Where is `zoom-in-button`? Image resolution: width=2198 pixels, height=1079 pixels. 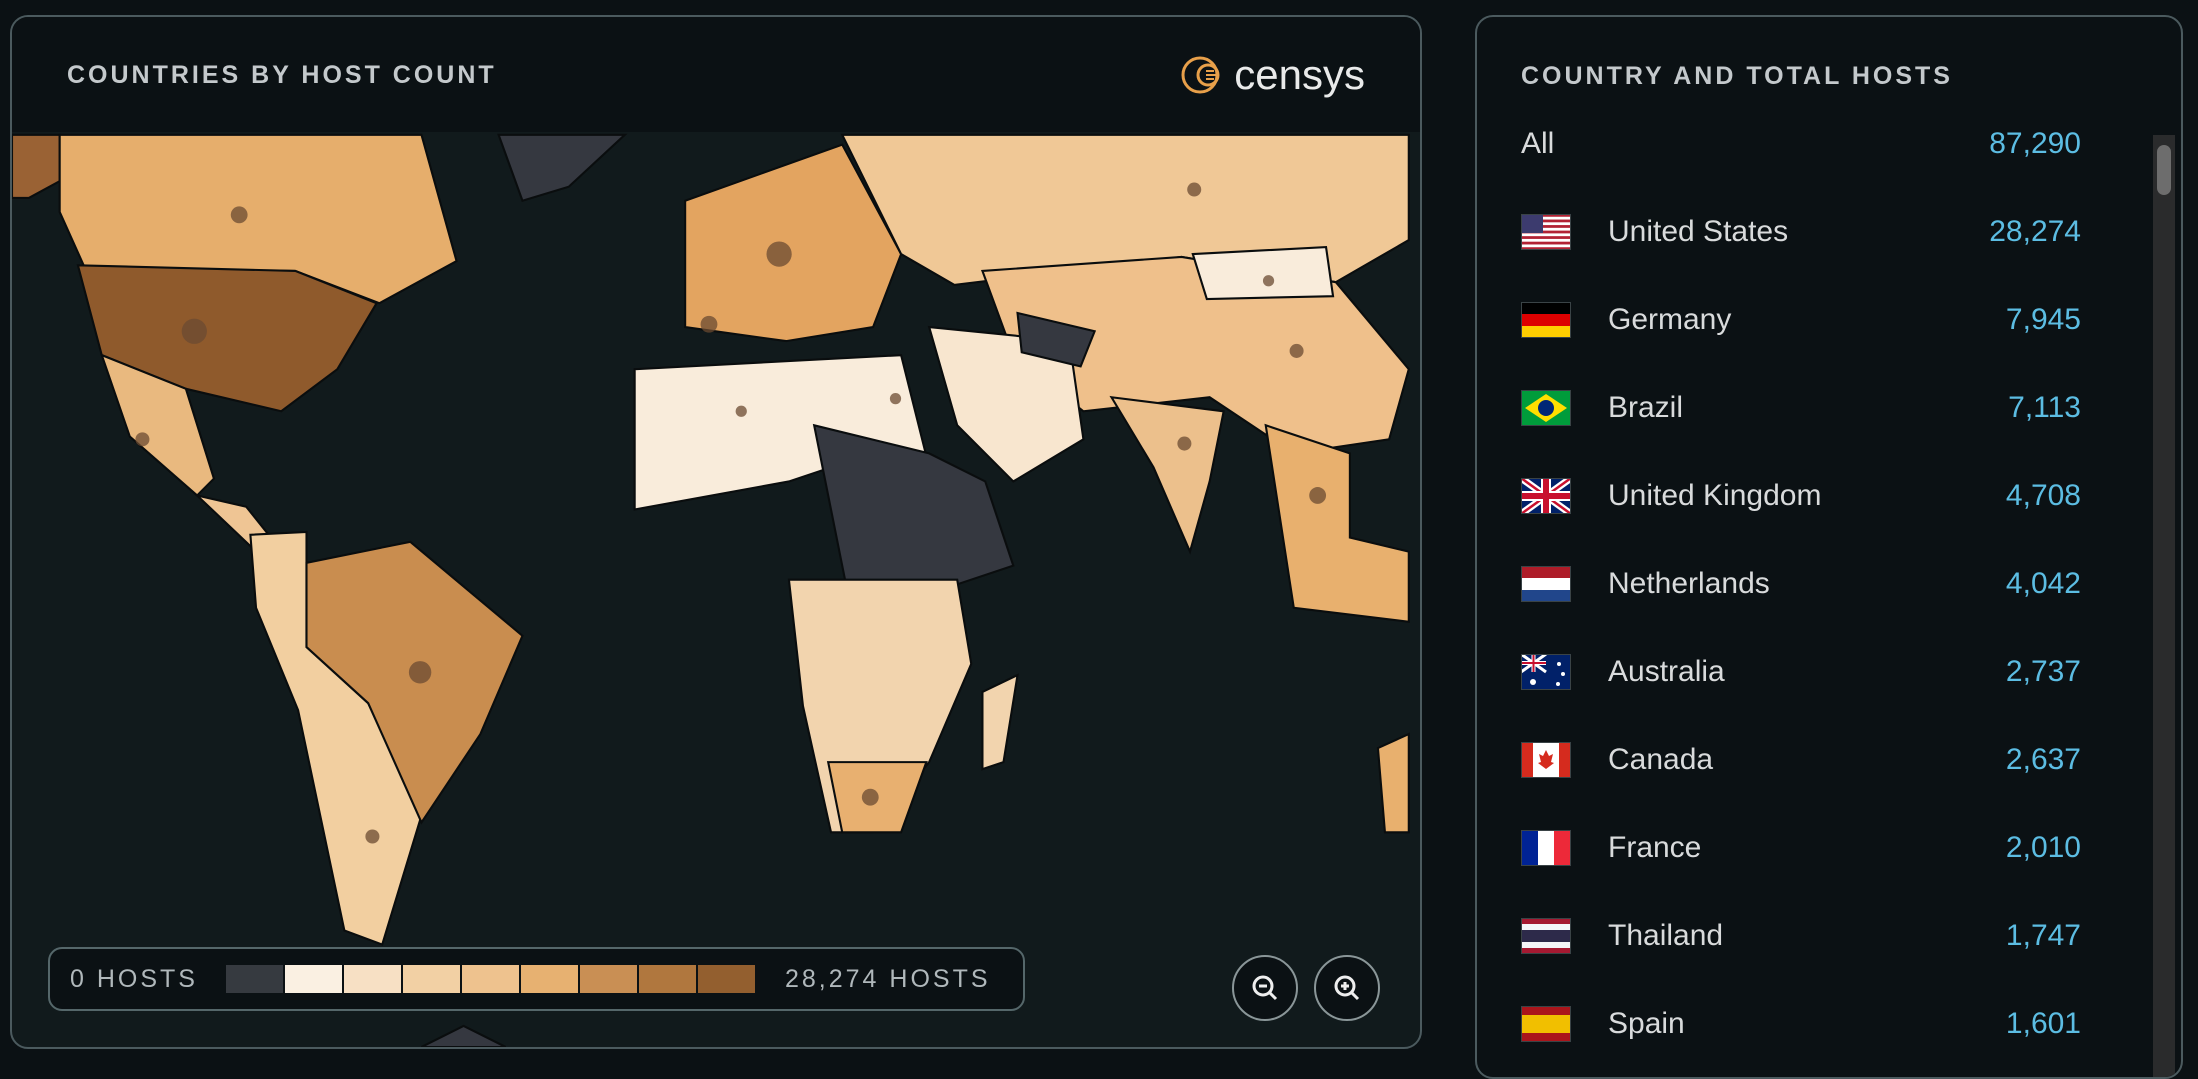
zoom-in-button is located at coordinates (1347, 988).